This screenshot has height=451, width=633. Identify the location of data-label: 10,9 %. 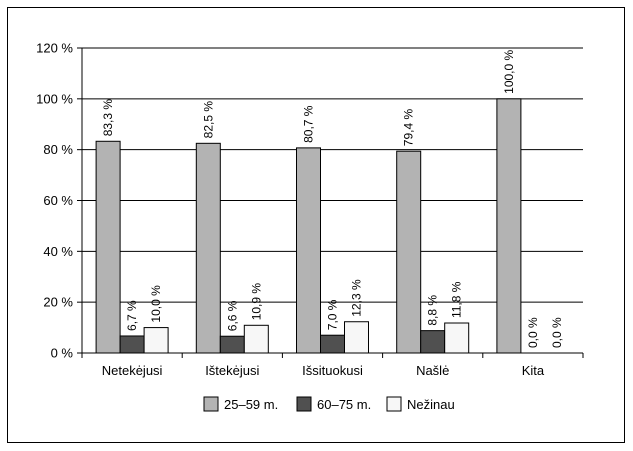
(256, 302).